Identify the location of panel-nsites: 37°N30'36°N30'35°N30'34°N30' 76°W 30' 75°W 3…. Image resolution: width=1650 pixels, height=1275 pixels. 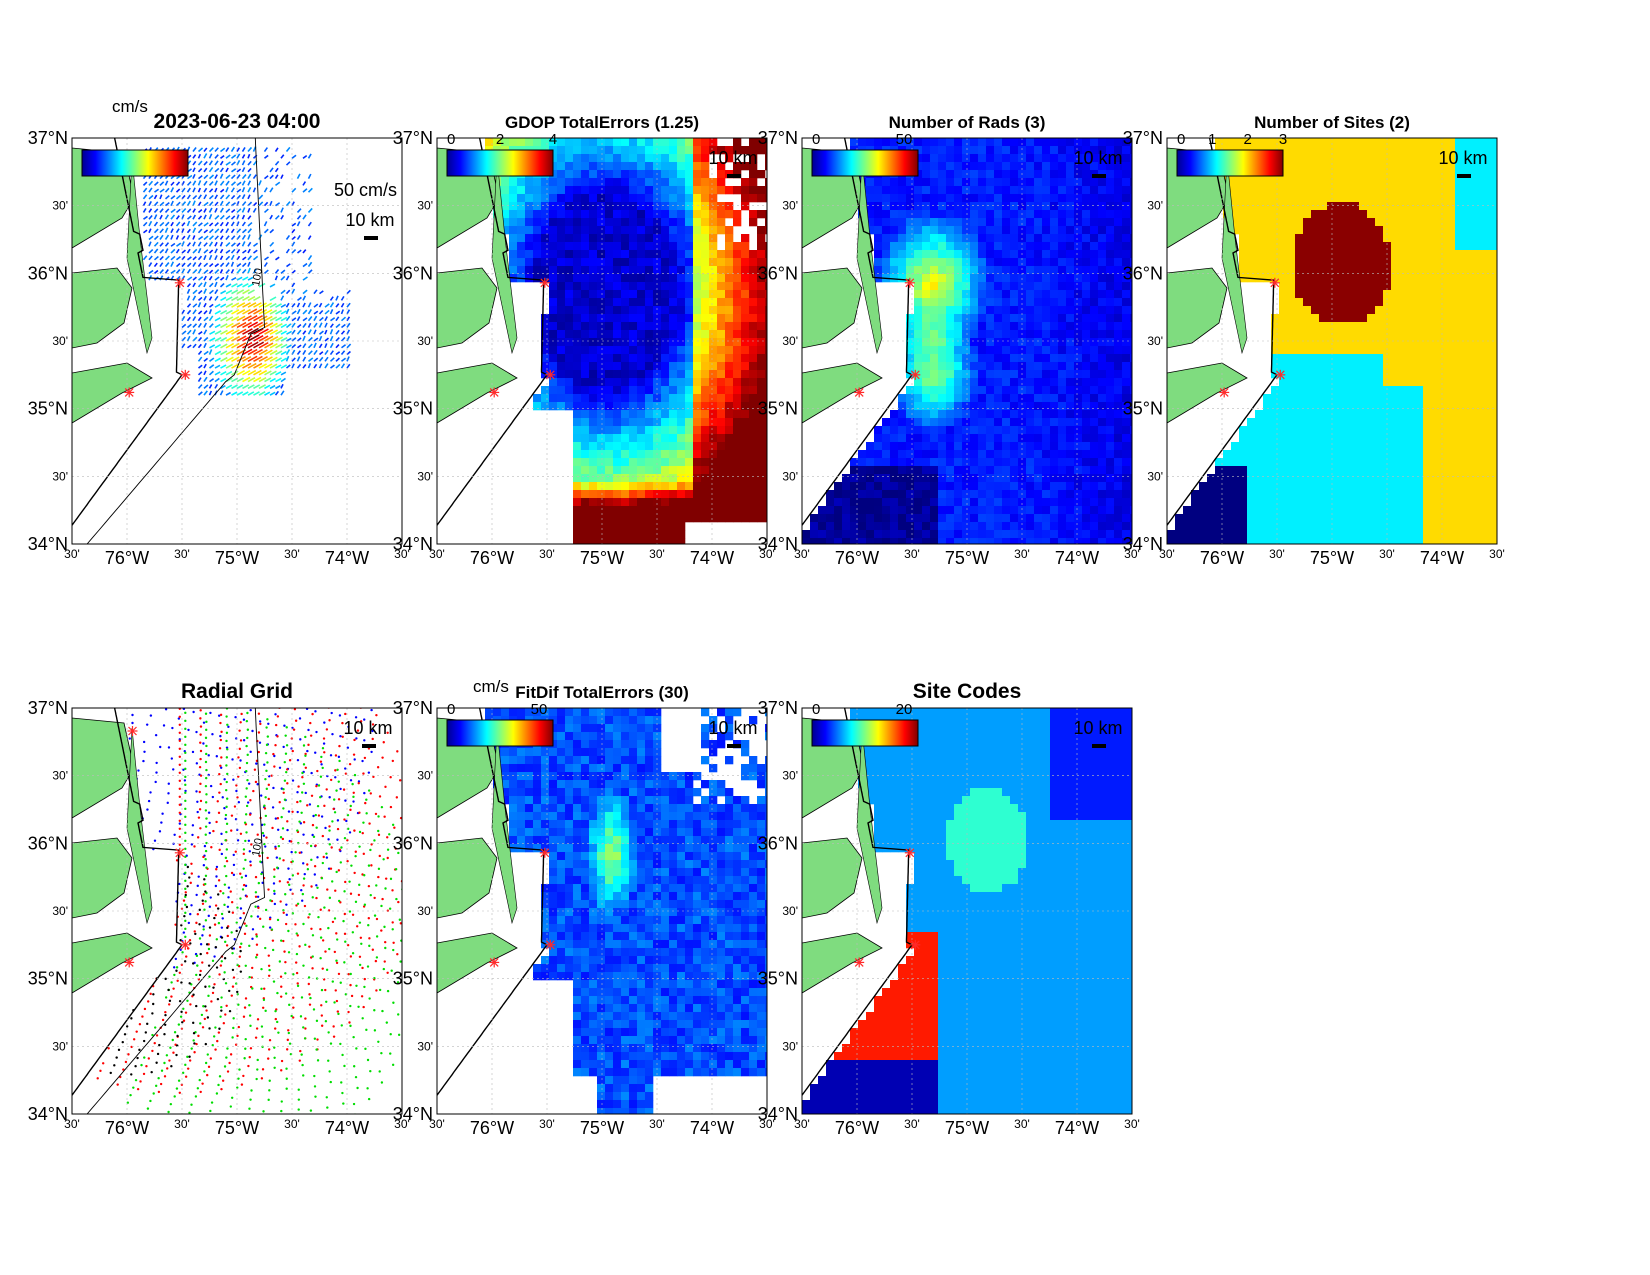
(1314, 340).